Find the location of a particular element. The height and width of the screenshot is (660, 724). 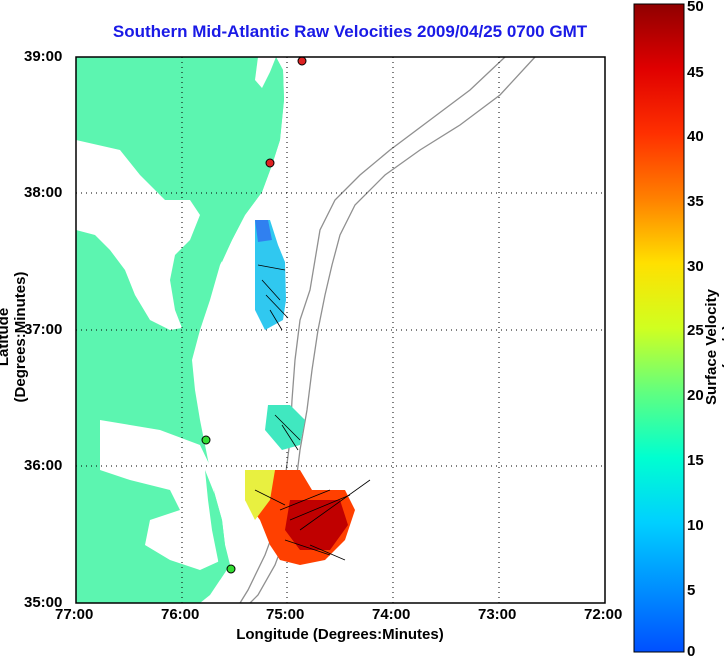

colorbar-tick: 35 is located at coordinates (695, 201).